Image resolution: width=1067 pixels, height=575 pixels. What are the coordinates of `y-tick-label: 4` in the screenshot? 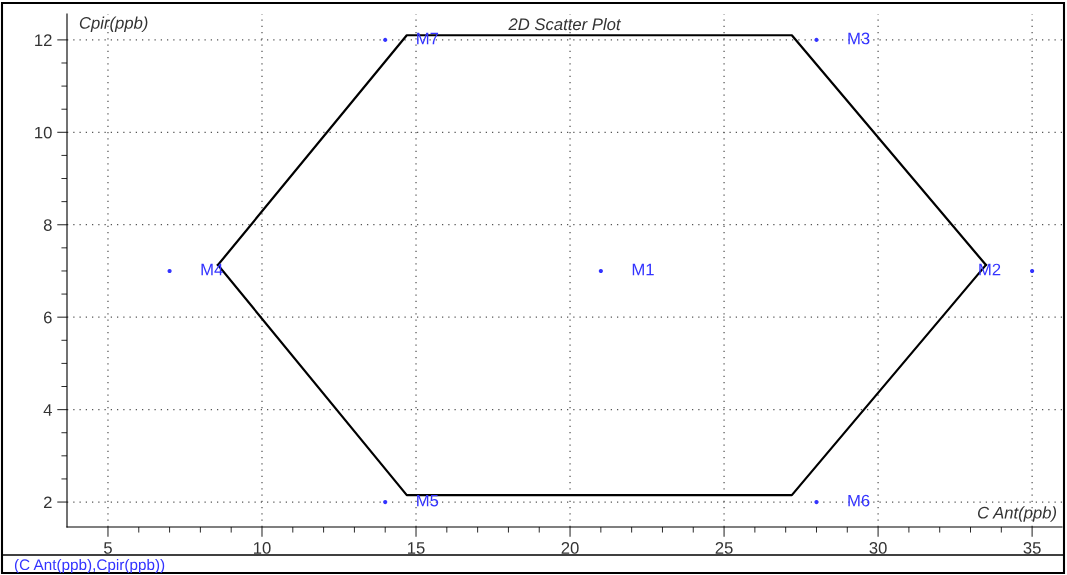 It's located at (47, 410).